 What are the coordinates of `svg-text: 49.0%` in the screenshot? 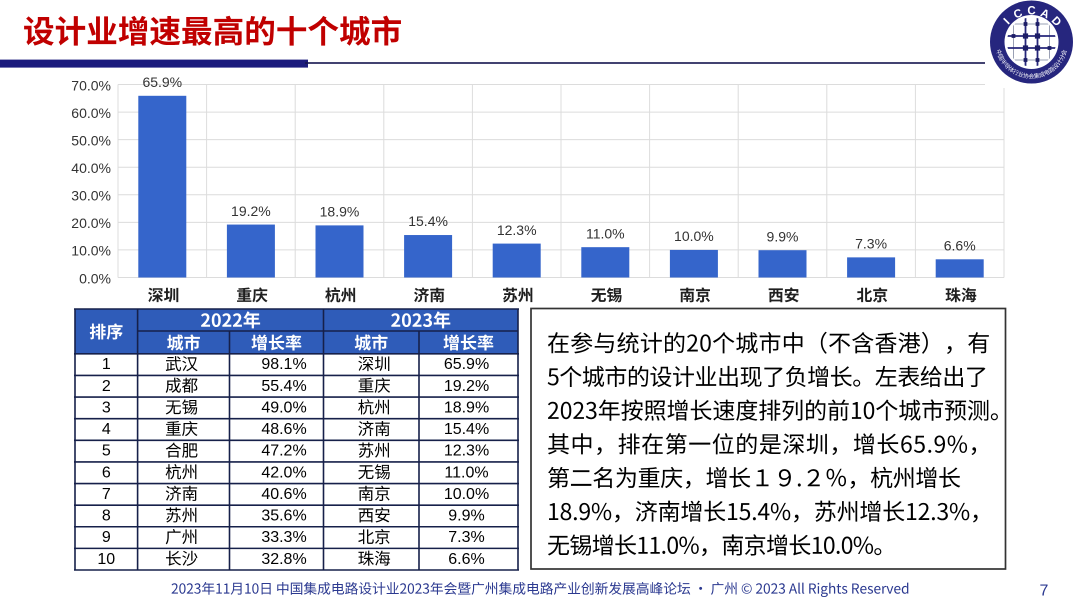 It's located at (283, 408).